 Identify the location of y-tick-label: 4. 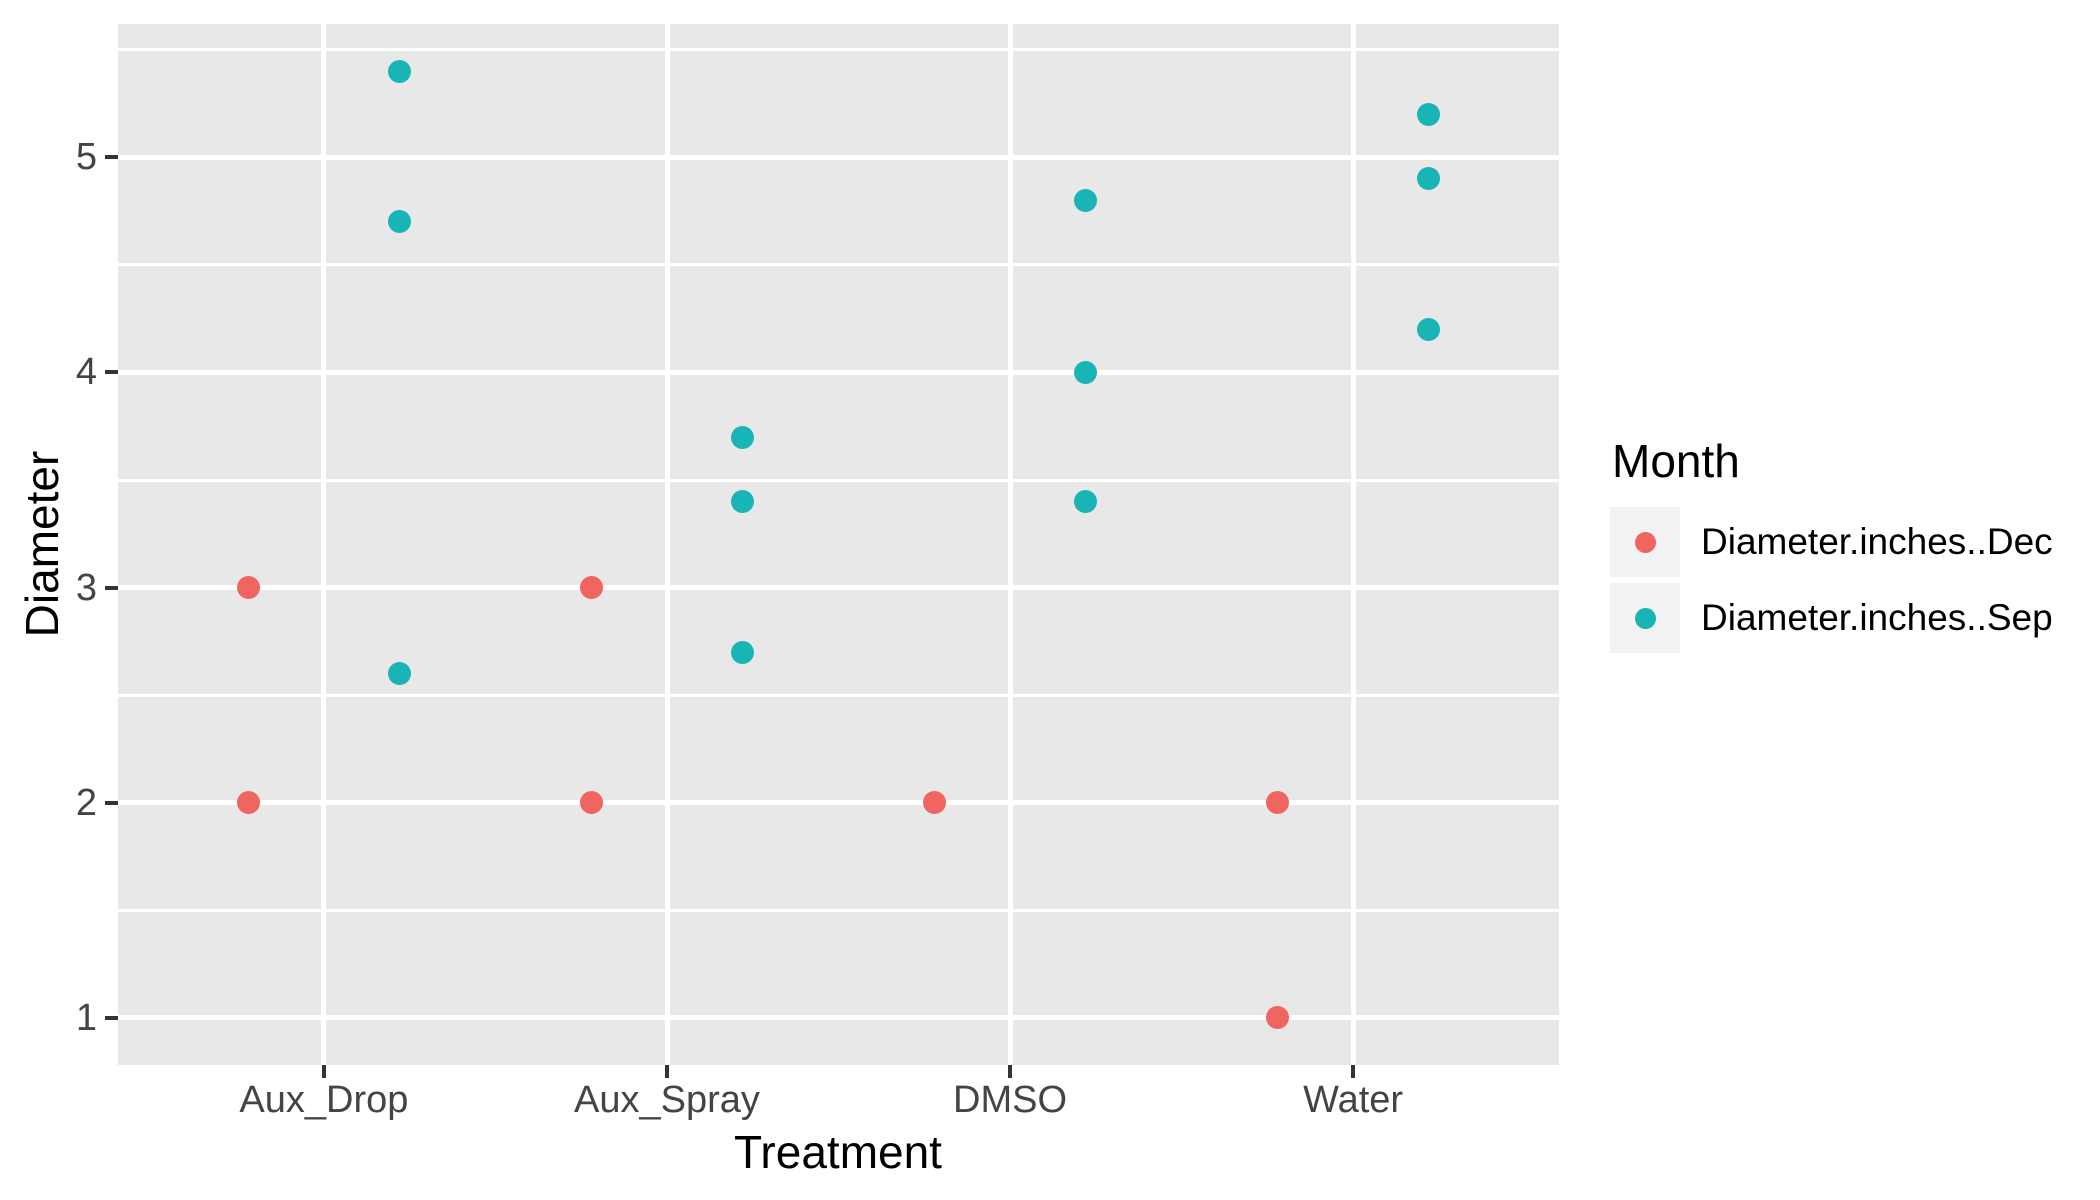
(86, 372).